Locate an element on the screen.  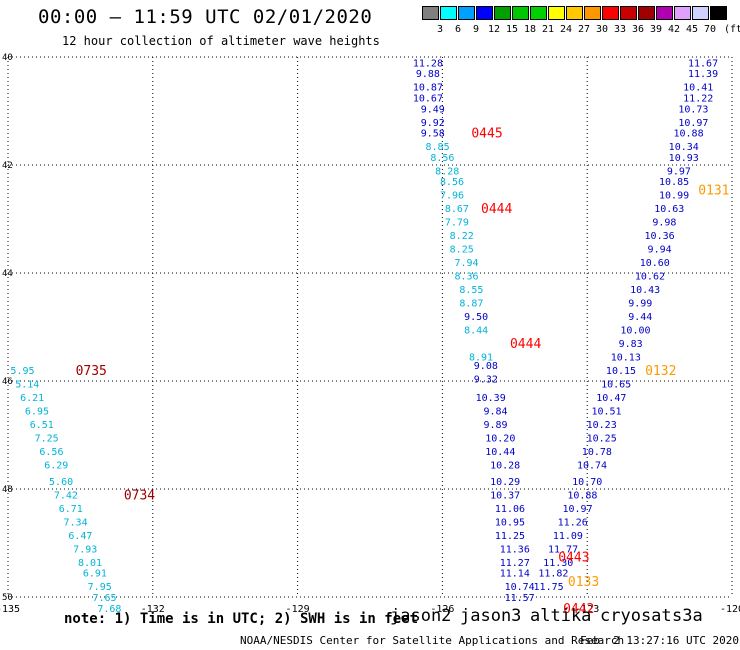
wave-height-value: 10.36 is located at coordinates (660, 236).